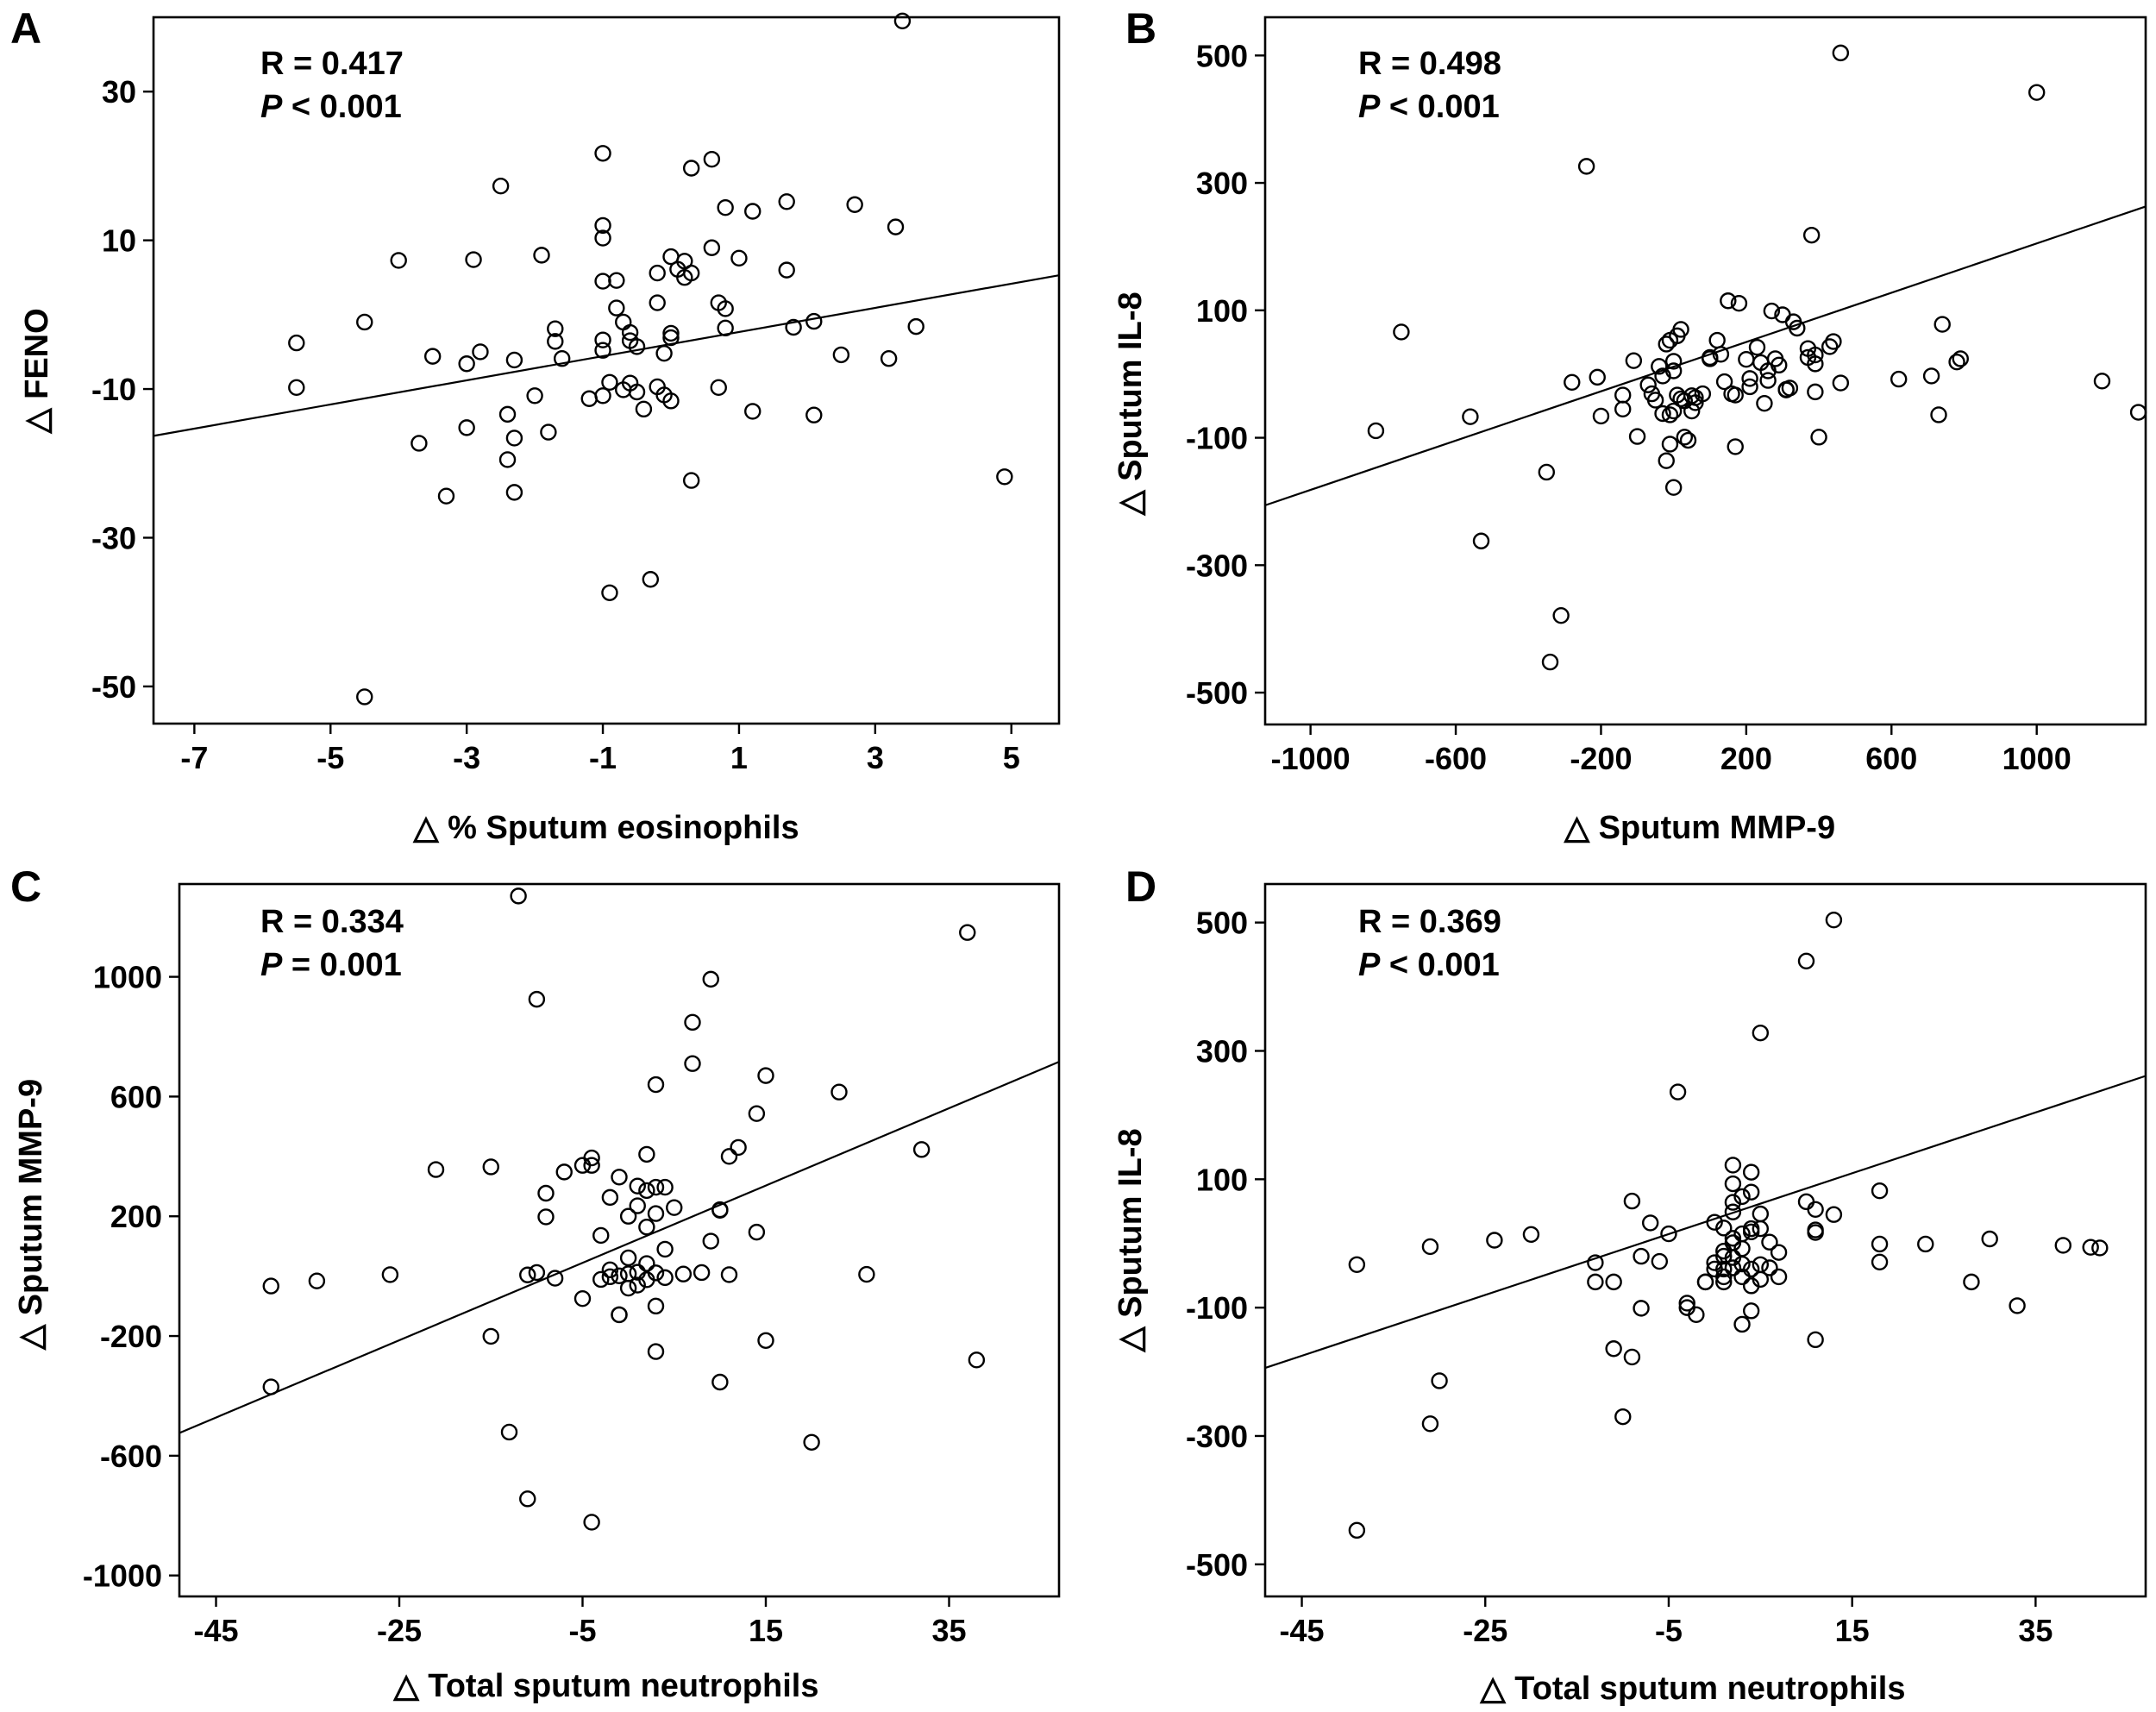 The height and width of the screenshot is (1712, 2156). Describe the element at coordinates (1217, 439) in the screenshot. I see `panel-b-y-tick-label: -100` at that location.